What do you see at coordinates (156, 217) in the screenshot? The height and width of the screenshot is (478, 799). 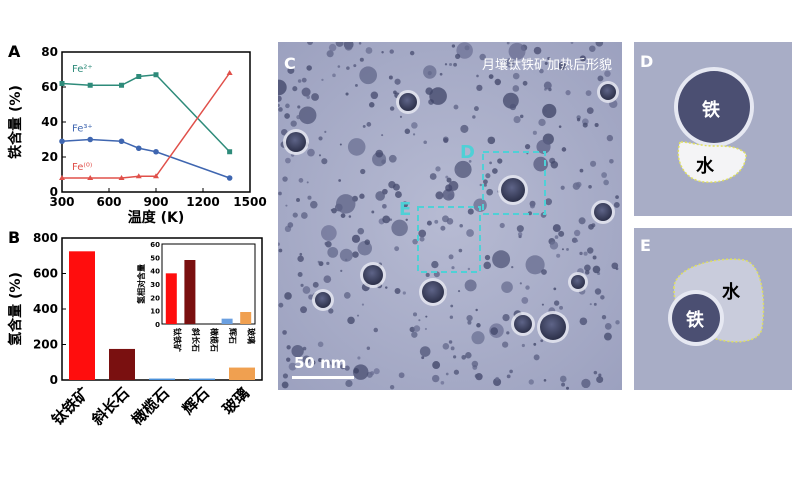 I see `x-axis-label: 温度 (K)` at bounding box center [156, 217].